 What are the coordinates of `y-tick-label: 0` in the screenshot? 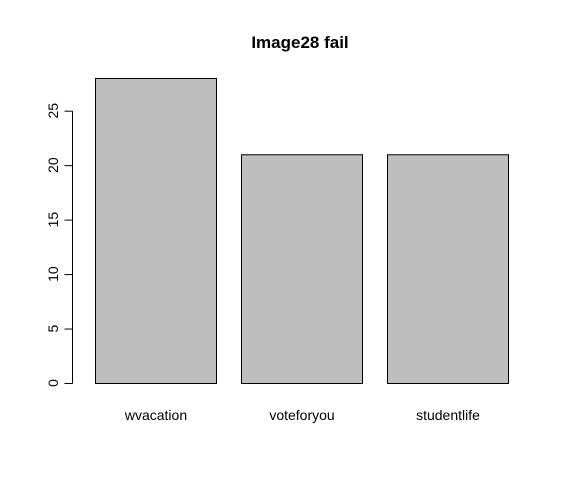 It's located at (53, 383).